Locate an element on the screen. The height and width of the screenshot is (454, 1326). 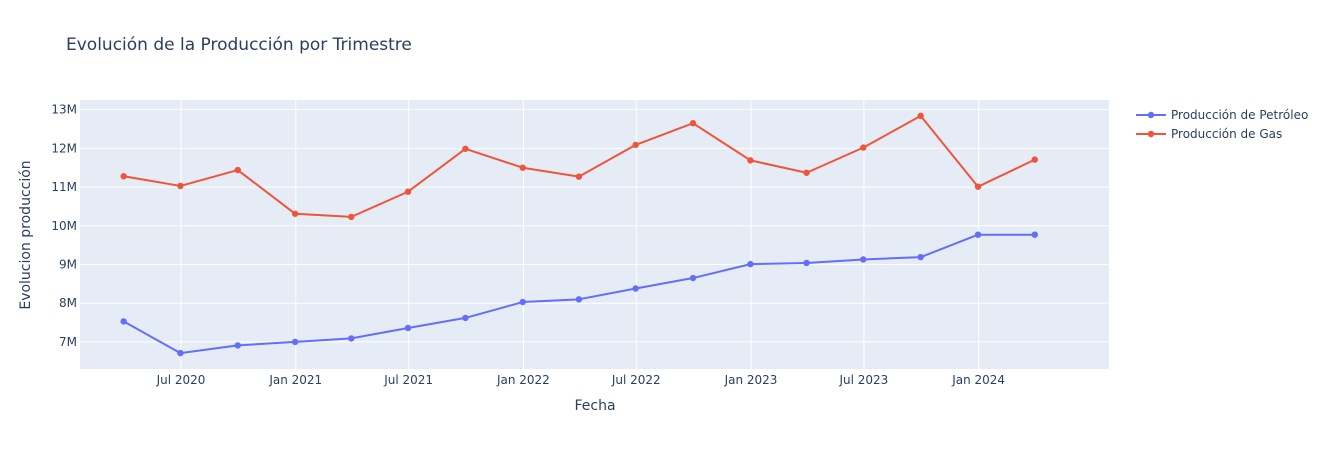
legend-item: Producción de Gas is located at coordinates (1209, 134).